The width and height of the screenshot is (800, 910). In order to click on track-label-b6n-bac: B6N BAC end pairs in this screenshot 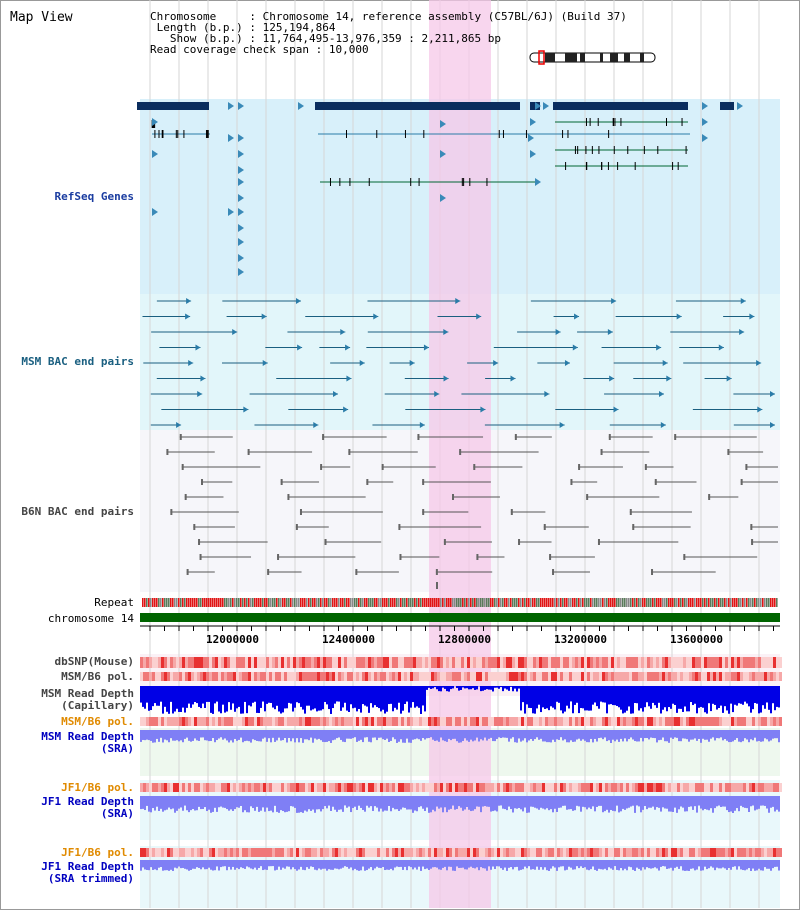, I will do `click(77, 511)`.